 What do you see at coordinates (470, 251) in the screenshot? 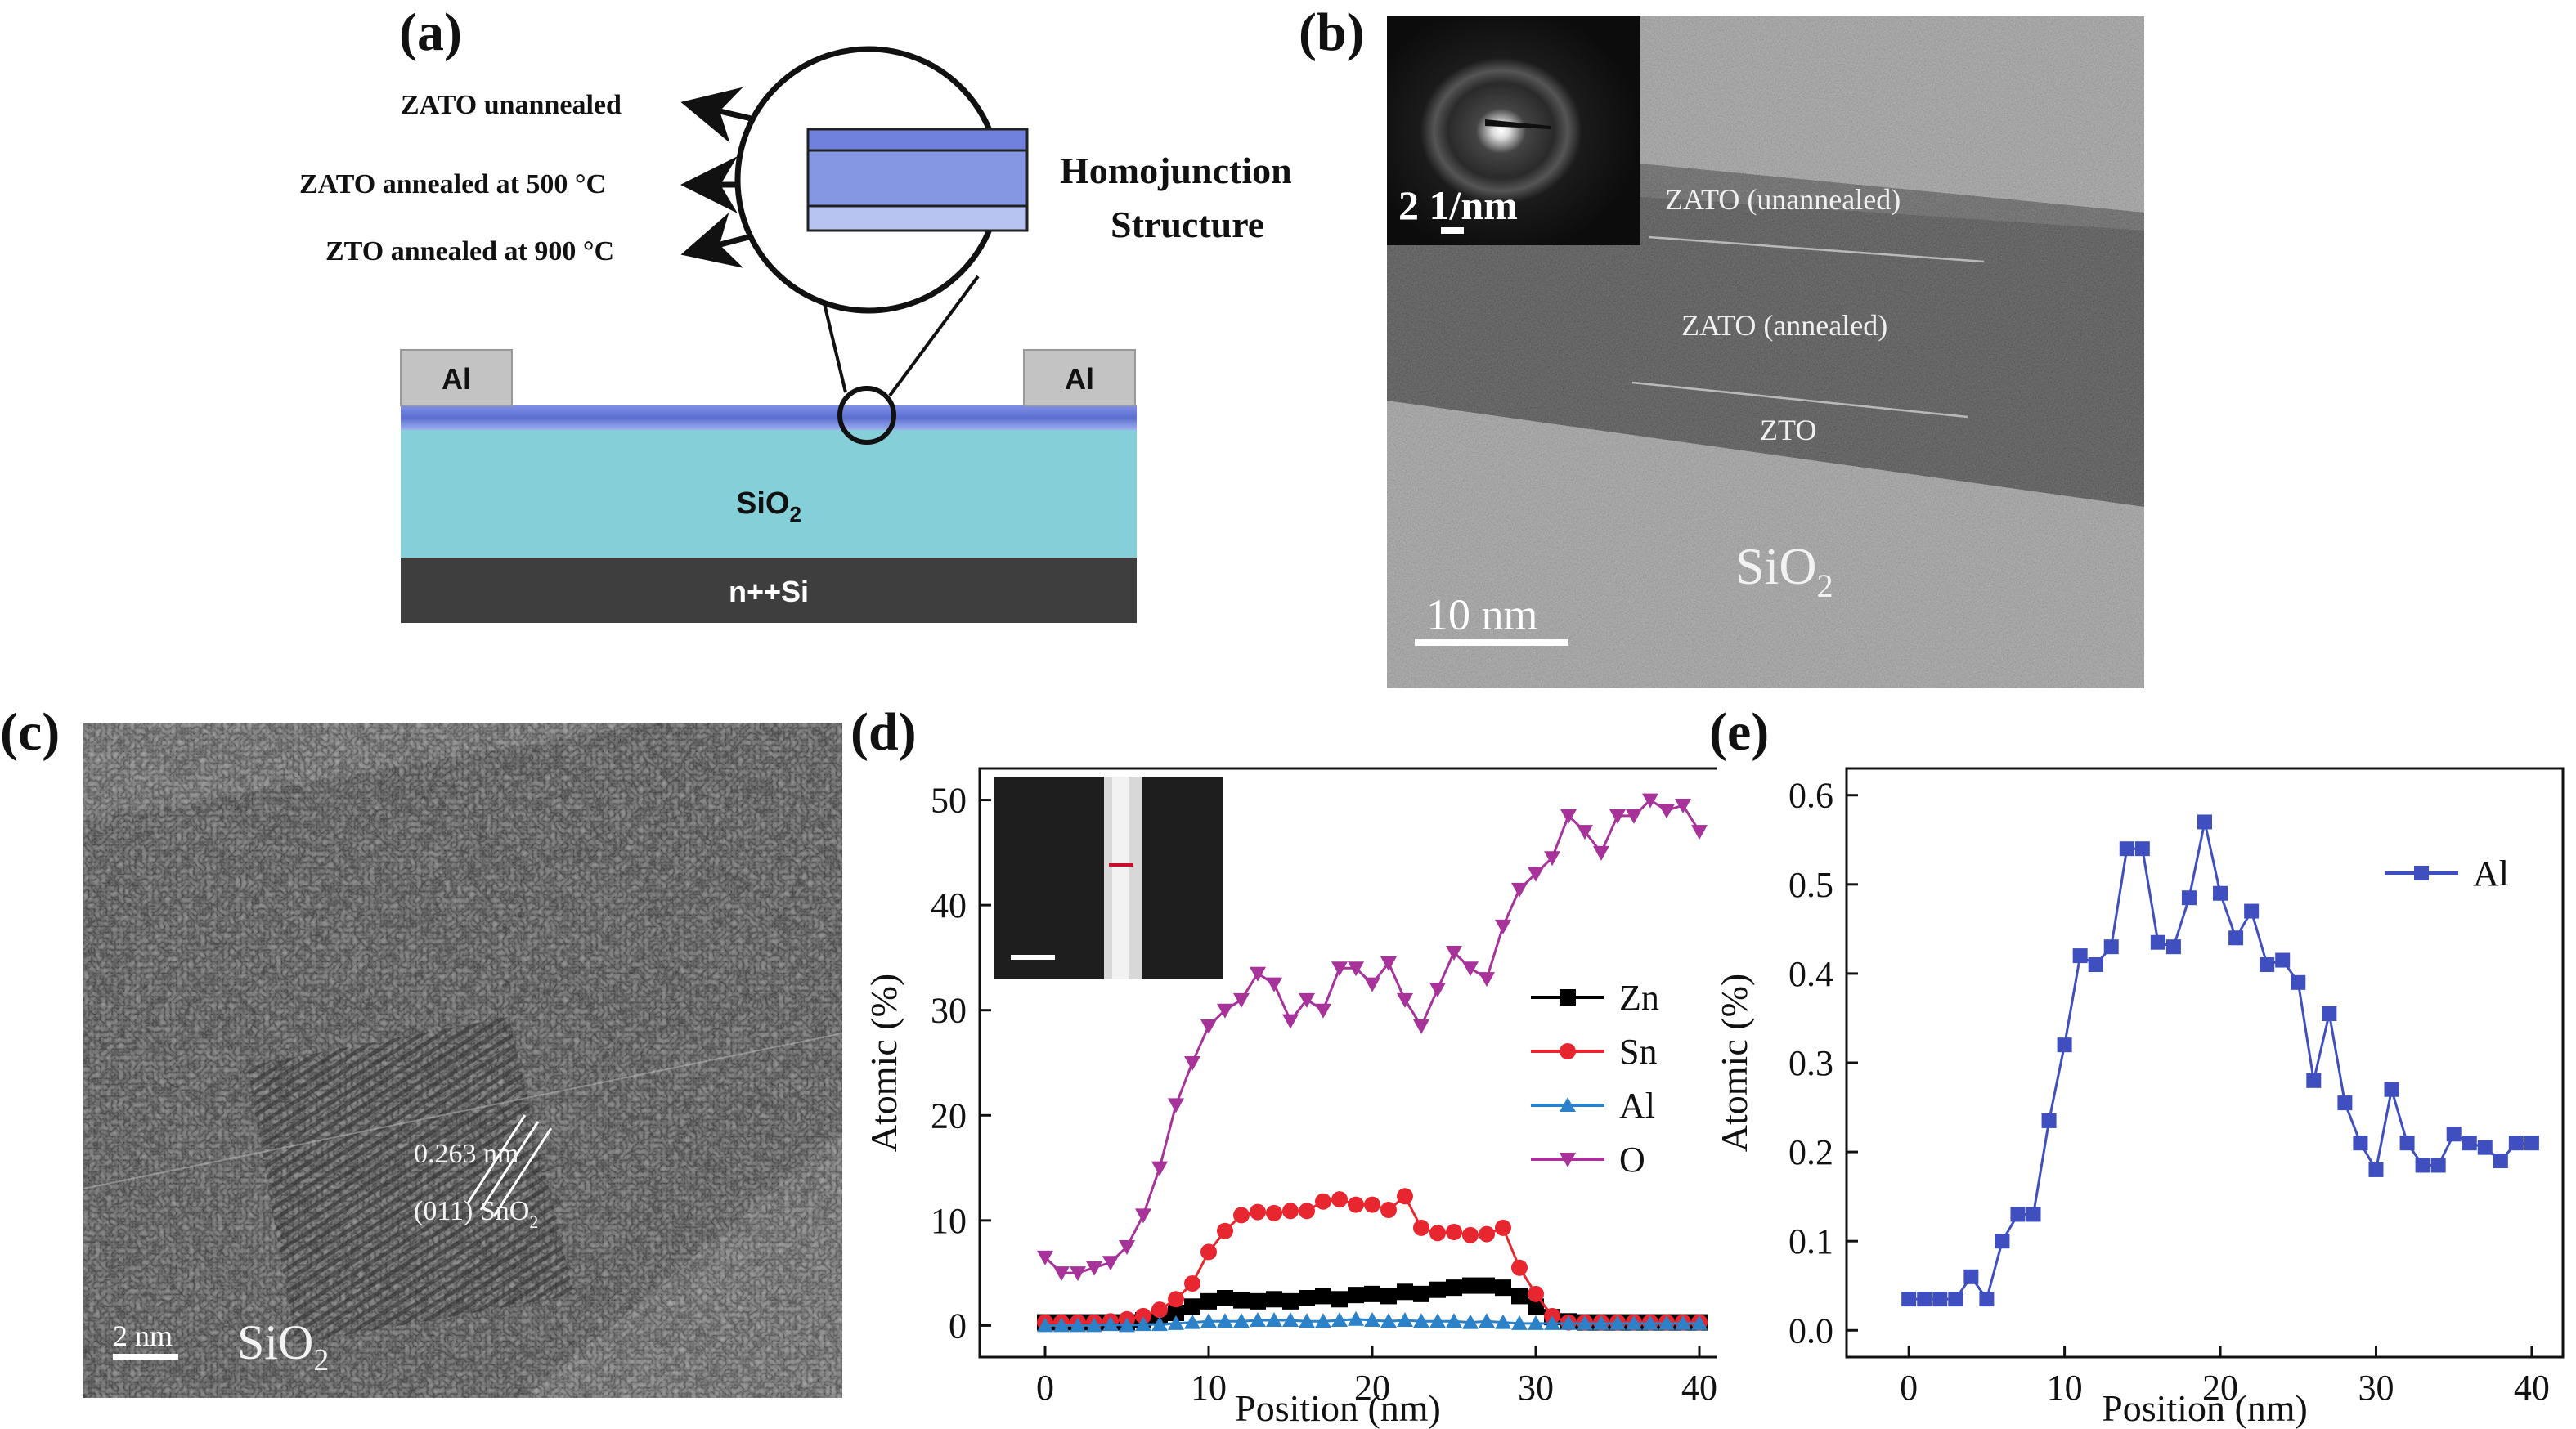
I see `layer-label-annealed-900: ZTO annealed at 900 °C` at bounding box center [470, 251].